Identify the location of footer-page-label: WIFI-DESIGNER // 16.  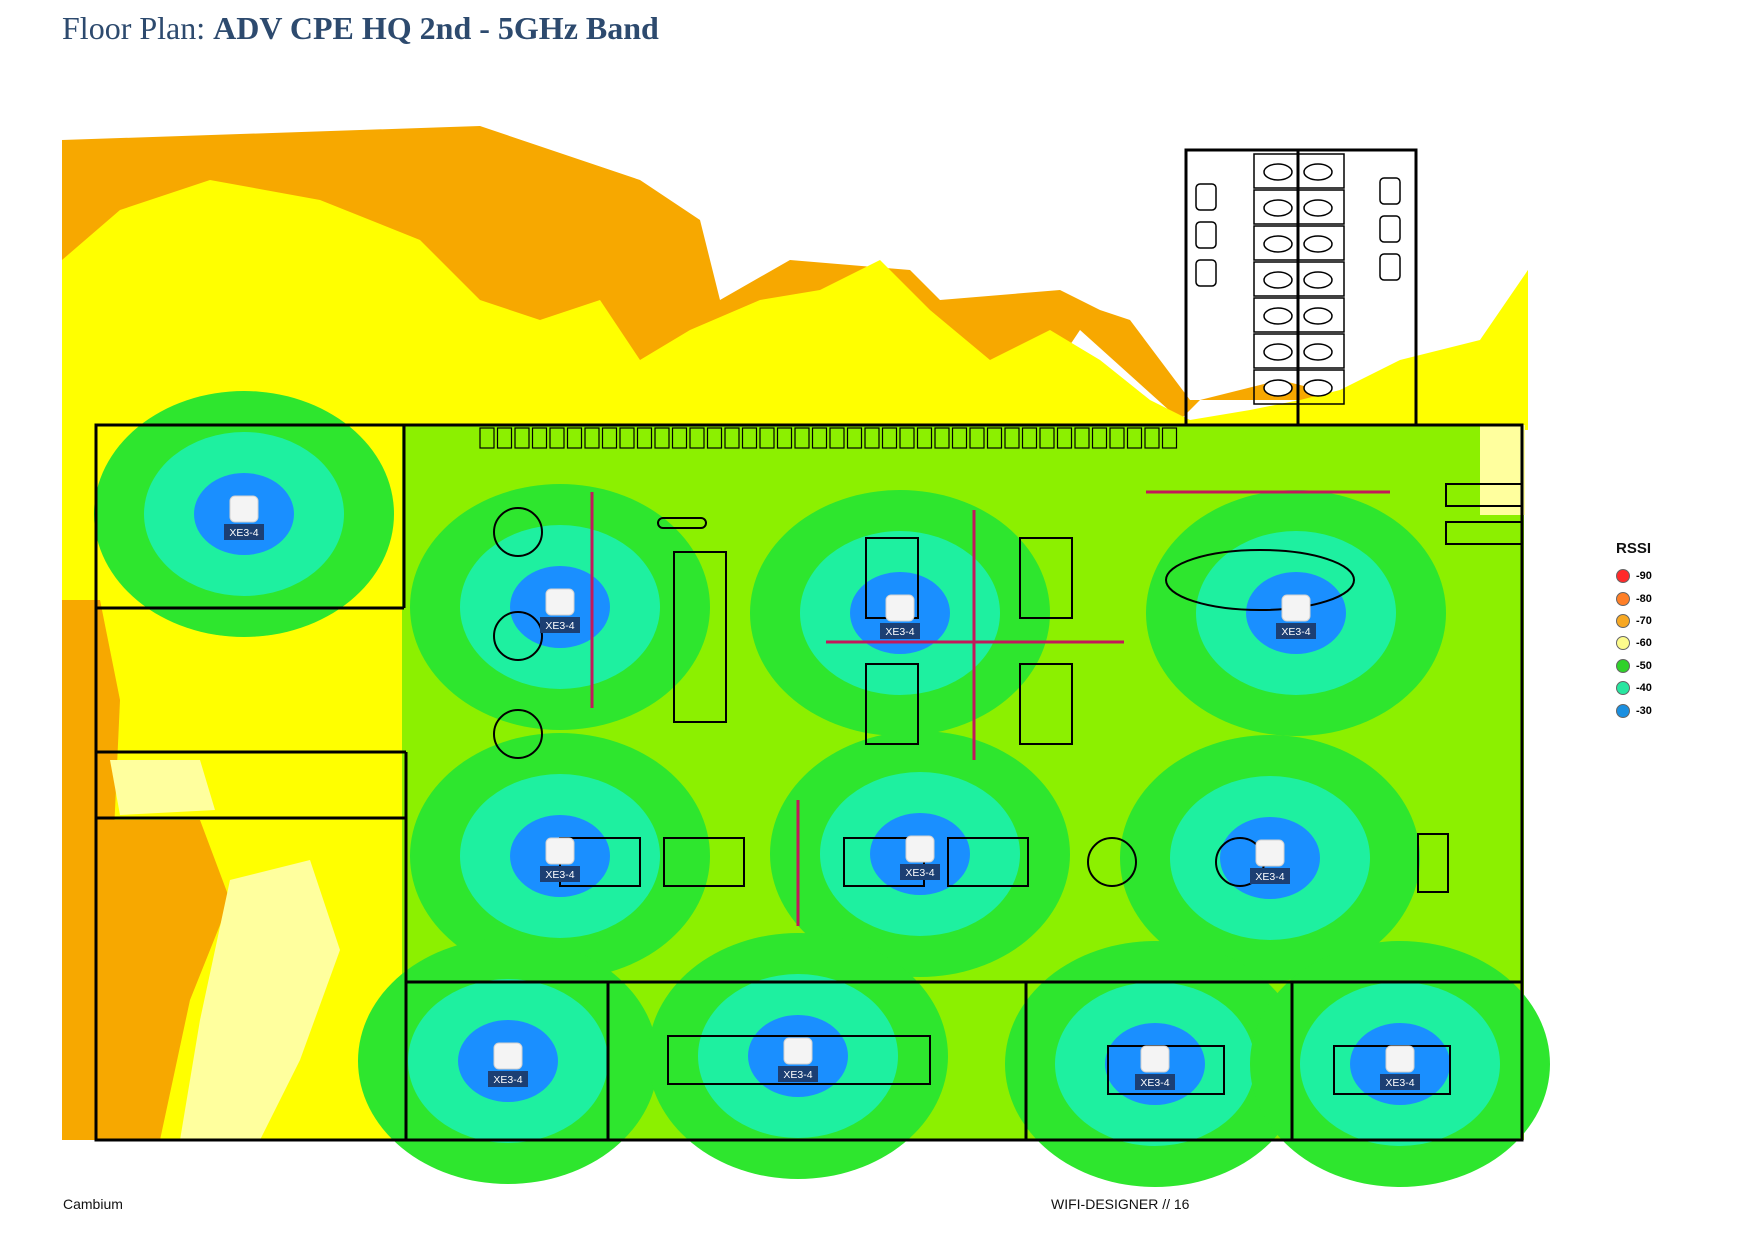
(1120, 1204).